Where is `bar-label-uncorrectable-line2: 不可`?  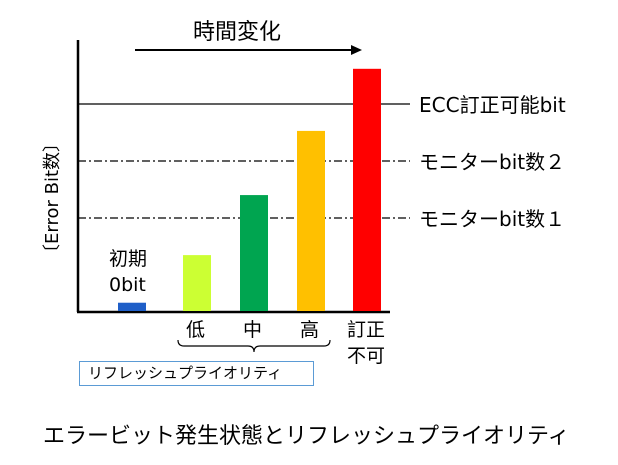 bar-label-uncorrectable-line2: 不可 is located at coordinates (366, 356).